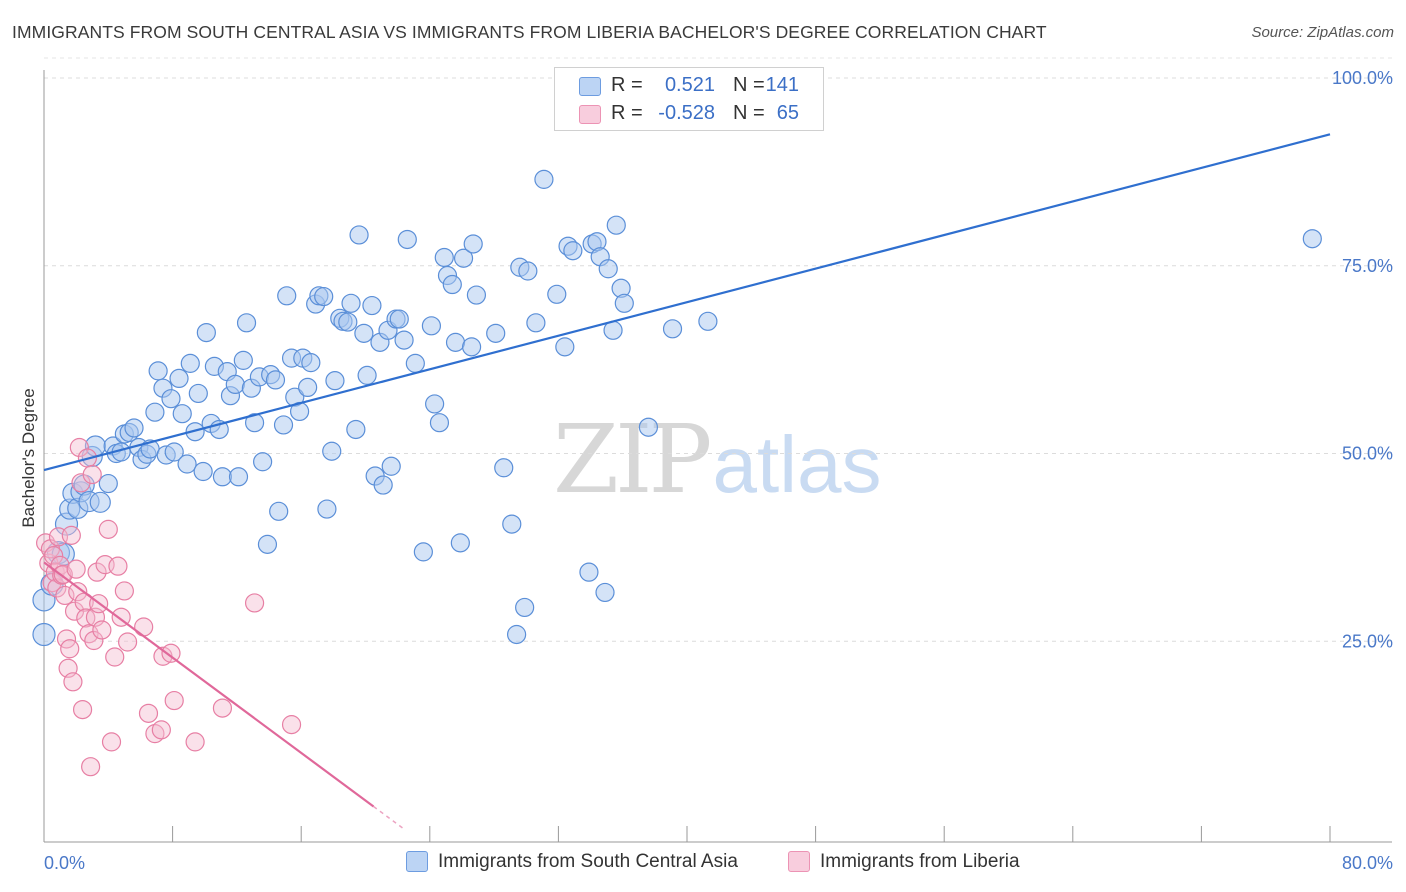 The image size is (1406, 892). Describe the element at coordinates (588, 861) in the screenshot. I see `bottom-legend-label-blue: Immigrants from South Central Asia` at that location.